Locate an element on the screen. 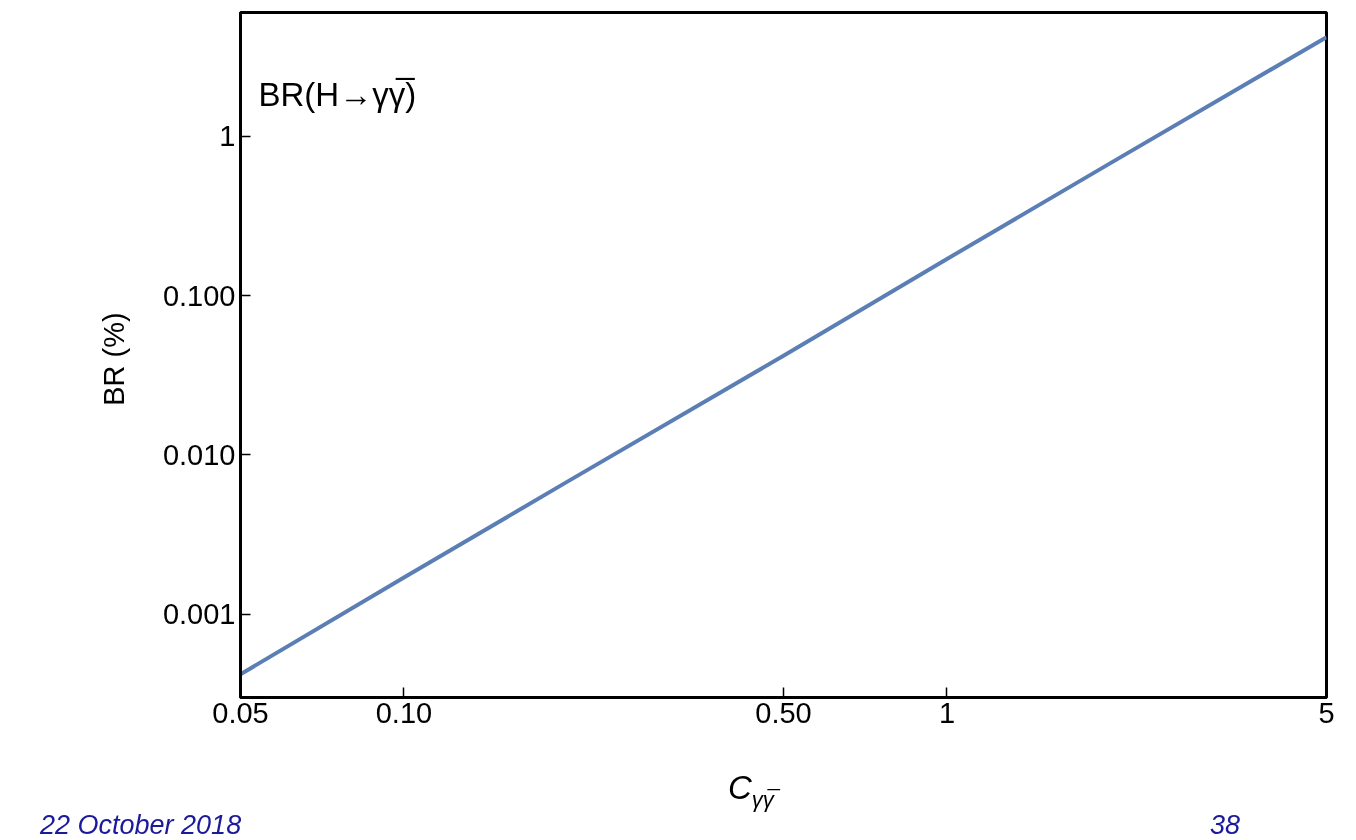  y-tick-label: 0.001 is located at coordinates (199, 614).